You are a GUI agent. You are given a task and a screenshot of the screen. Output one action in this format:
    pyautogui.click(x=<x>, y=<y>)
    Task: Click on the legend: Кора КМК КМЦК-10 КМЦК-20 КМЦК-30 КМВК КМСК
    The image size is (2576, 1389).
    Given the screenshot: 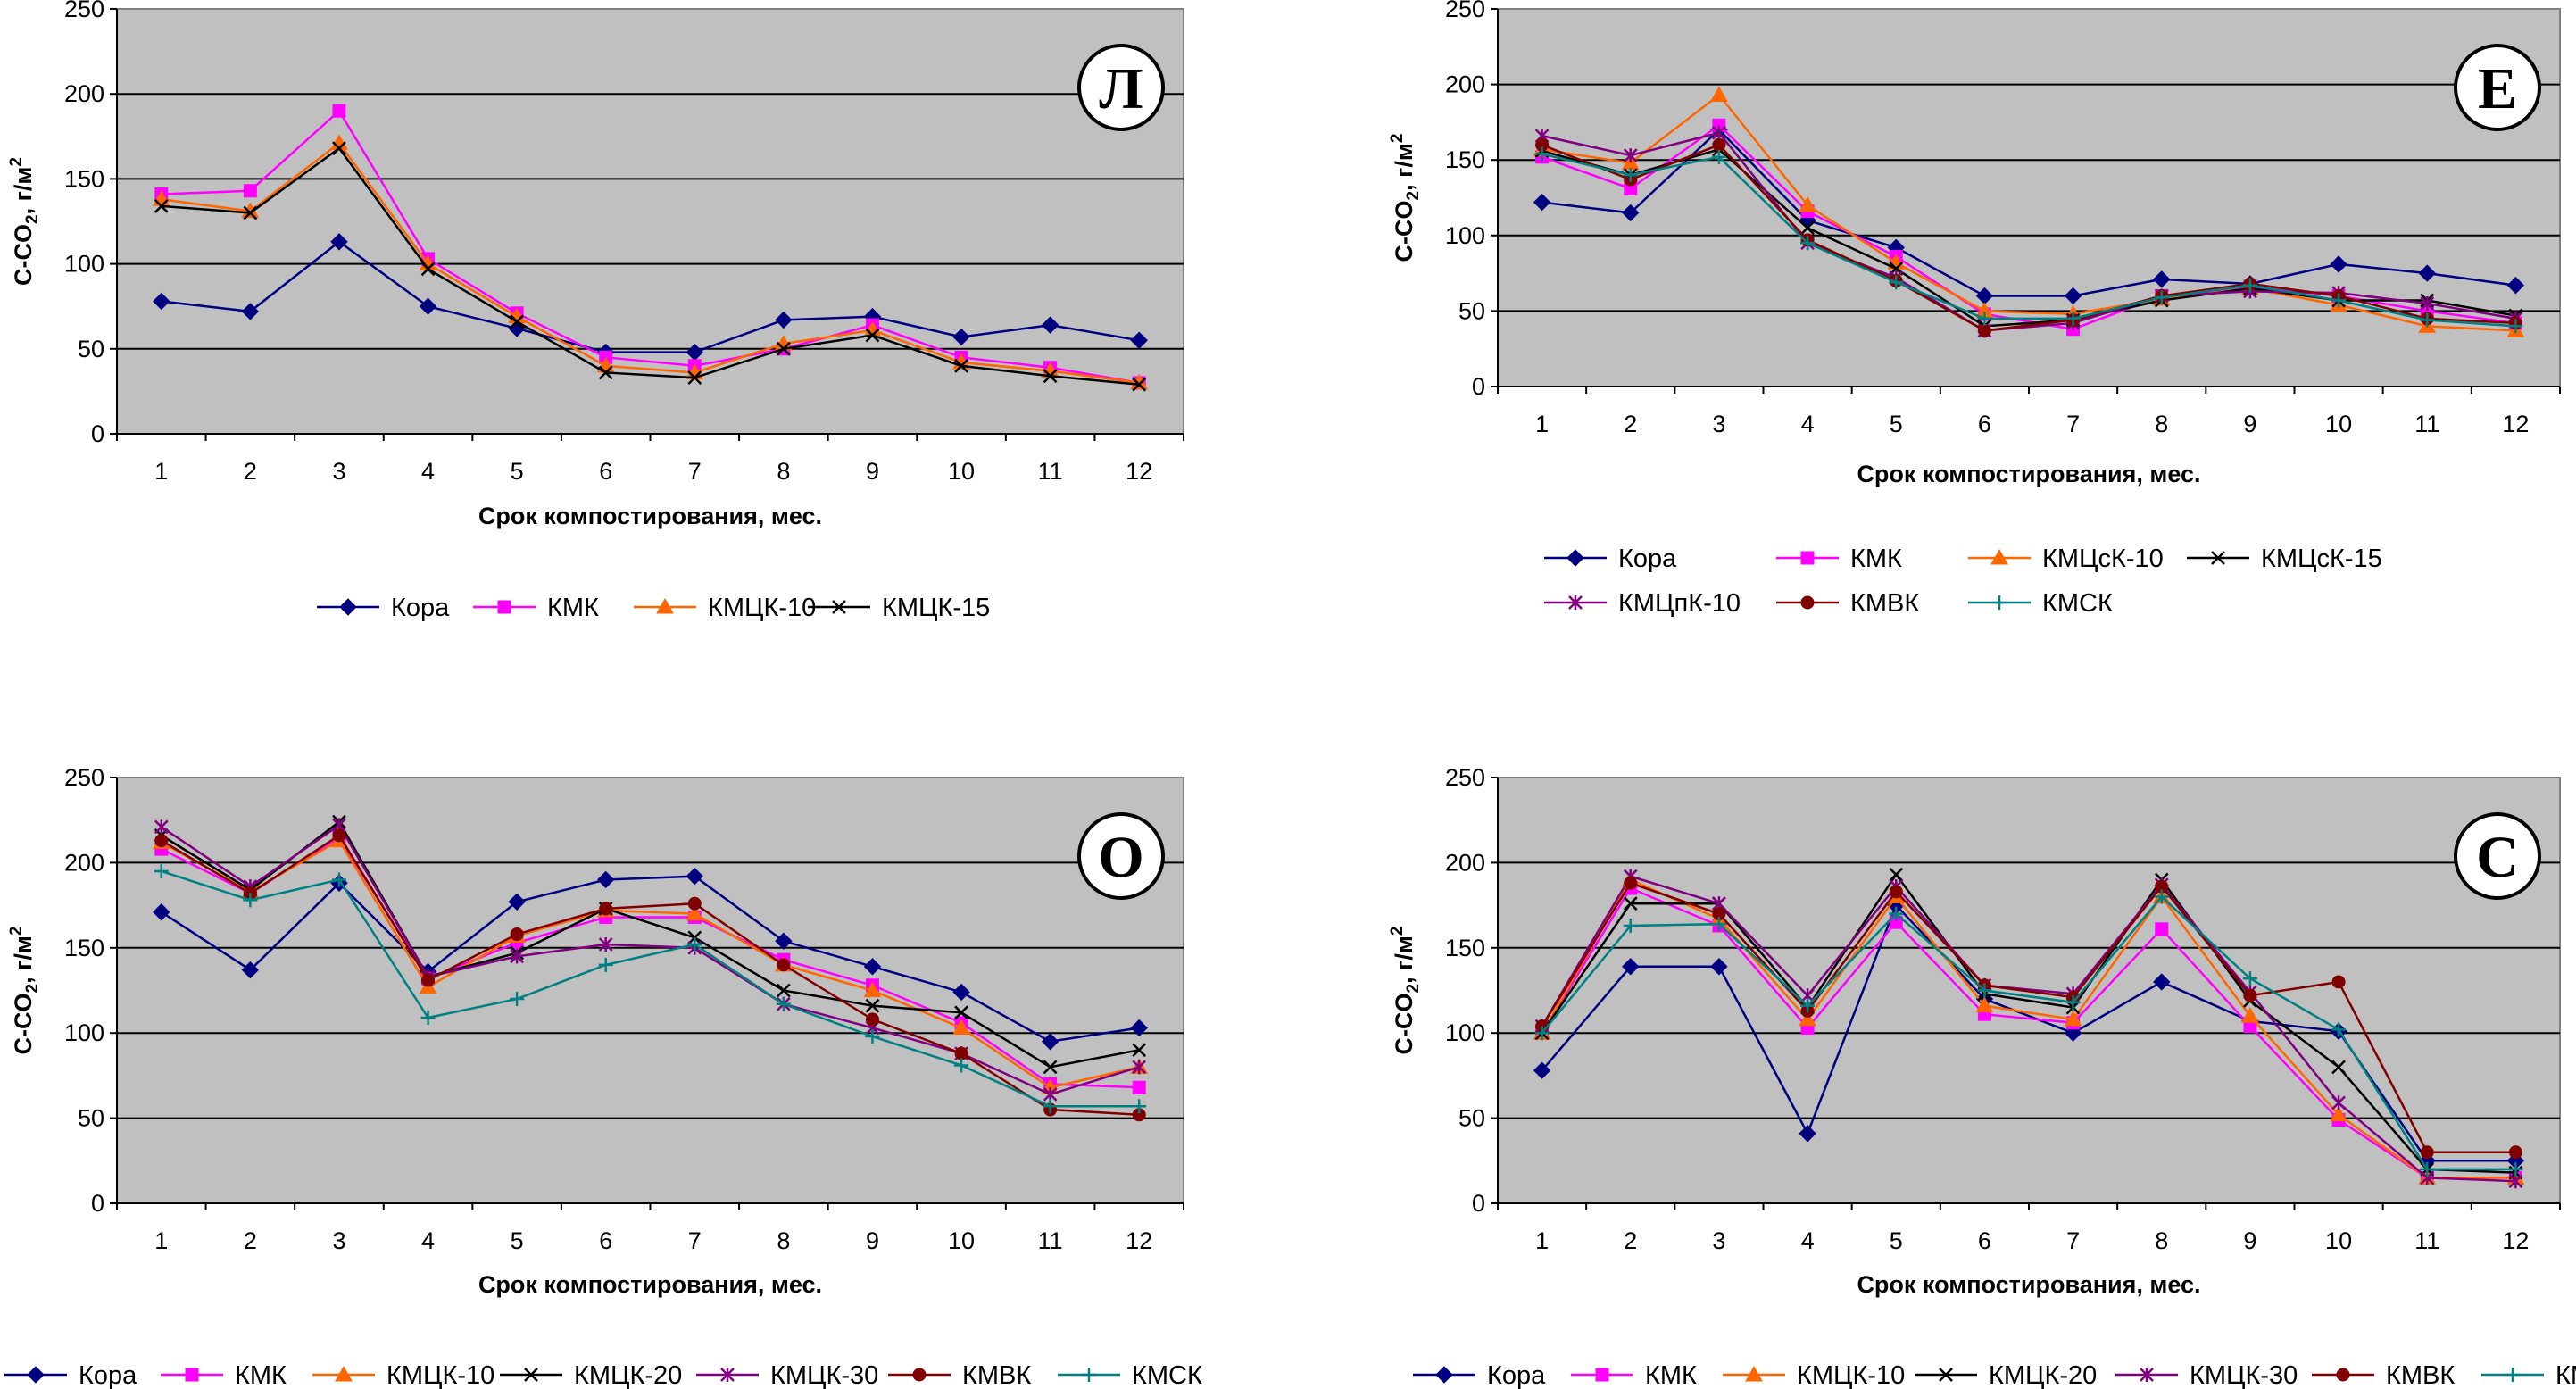 What is the action you would take?
    pyautogui.click(x=603, y=1375)
    